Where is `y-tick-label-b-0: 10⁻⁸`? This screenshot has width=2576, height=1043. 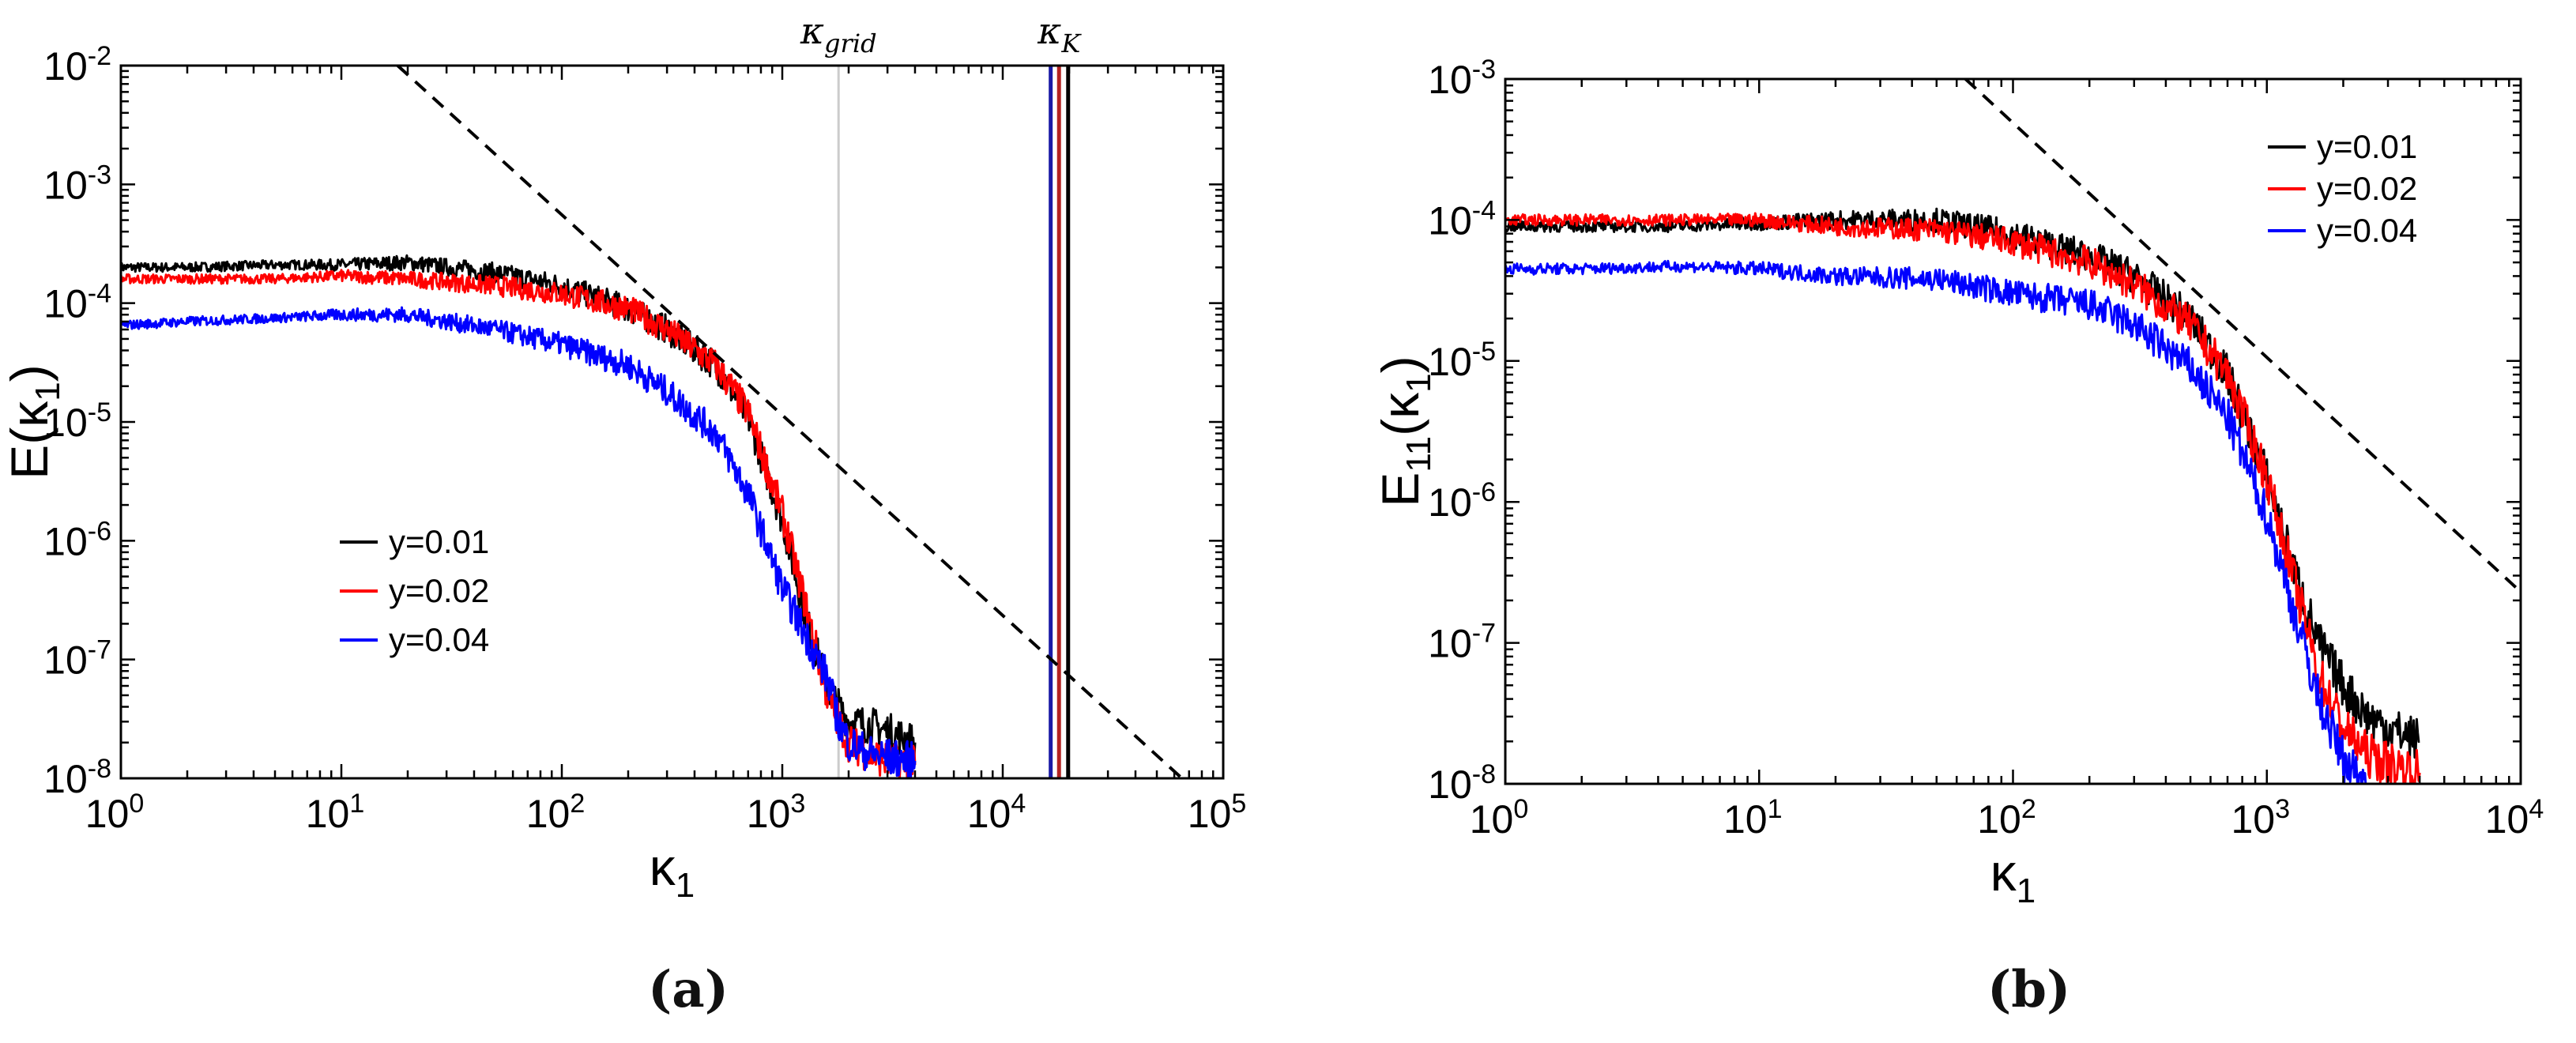
y-tick-label-b-0: 10⁻⁸ is located at coordinates (1462, 783).